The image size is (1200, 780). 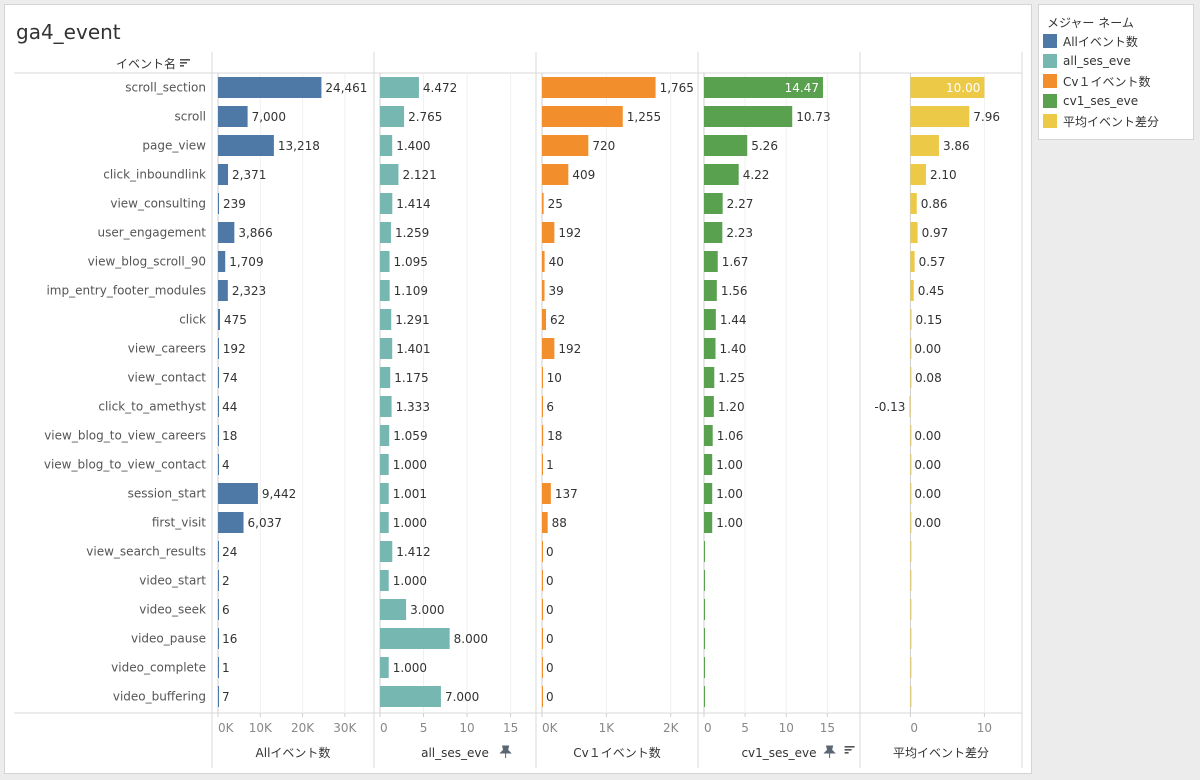 What do you see at coordinates (1090, 23) in the screenshot?
I see `legend-title: メジャー ネーム` at bounding box center [1090, 23].